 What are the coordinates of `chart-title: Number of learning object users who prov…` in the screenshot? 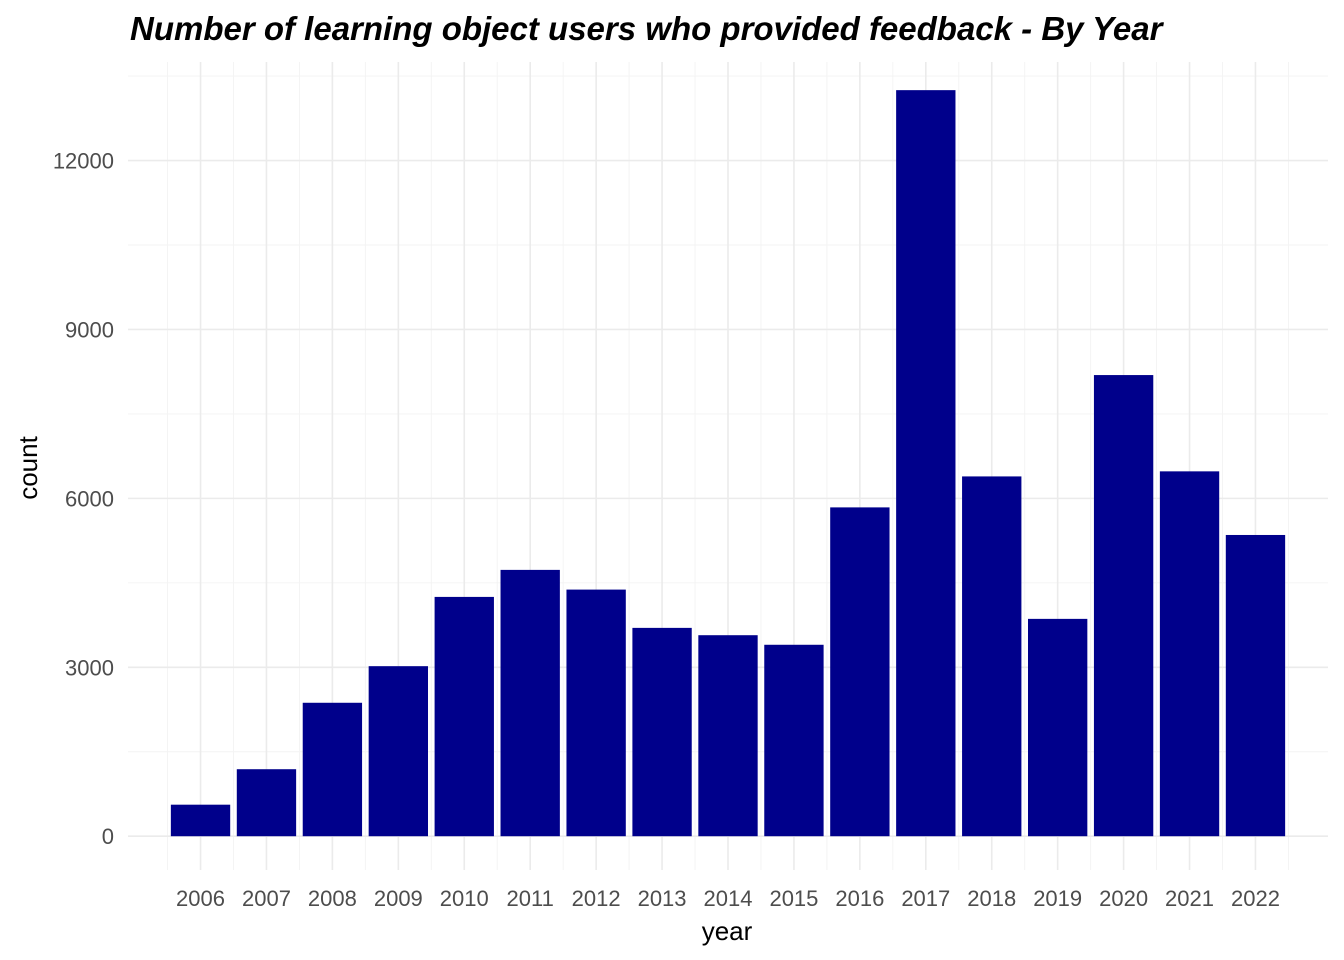 It's located at (647, 28).